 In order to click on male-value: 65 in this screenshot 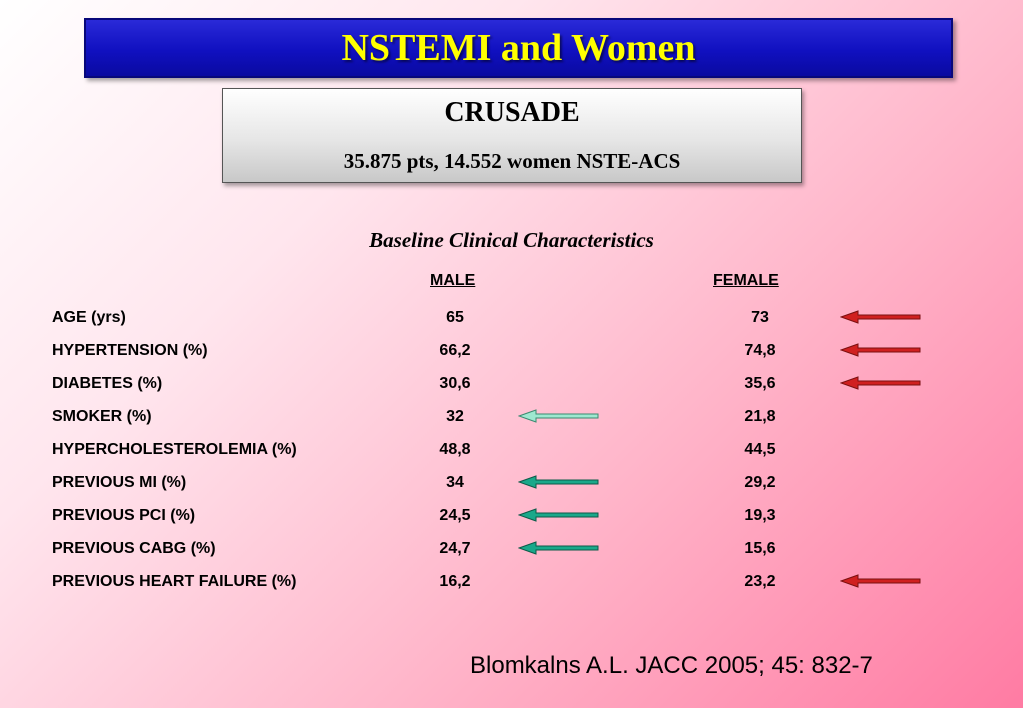, I will do `click(455, 317)`.